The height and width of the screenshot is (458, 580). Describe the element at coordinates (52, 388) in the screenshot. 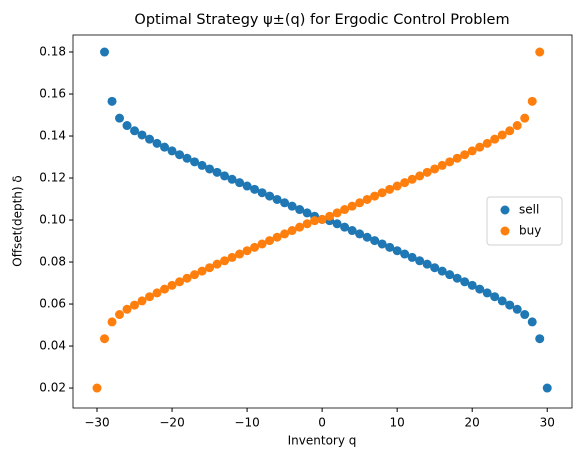

I see `y-tick-label: 0.02` at that location.